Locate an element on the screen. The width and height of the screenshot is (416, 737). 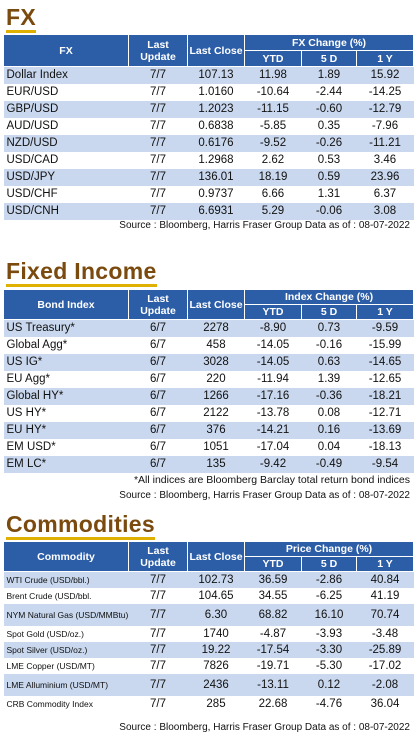
fx-table-row: Dollar Index 7/7 107.13 11.98 1.89 15.92 is located at coordinates (208, 75).